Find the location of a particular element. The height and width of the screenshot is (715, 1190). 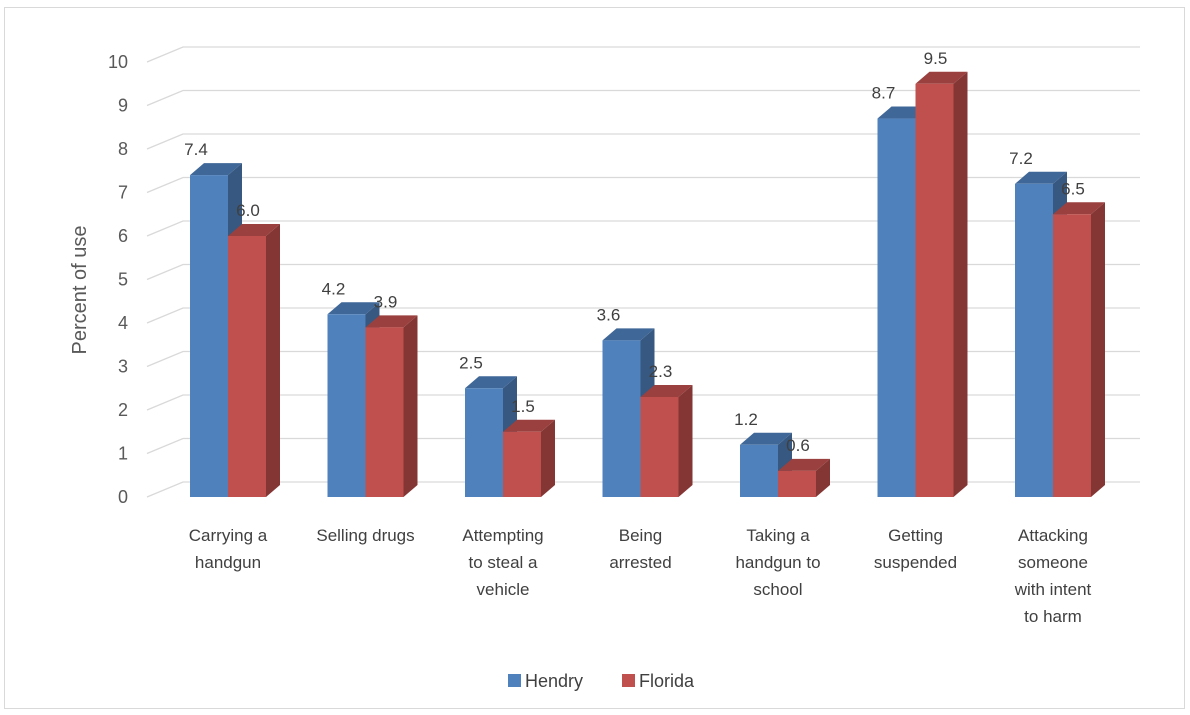

data-label-florida: 9.5 is located at coordinates (936, 58).